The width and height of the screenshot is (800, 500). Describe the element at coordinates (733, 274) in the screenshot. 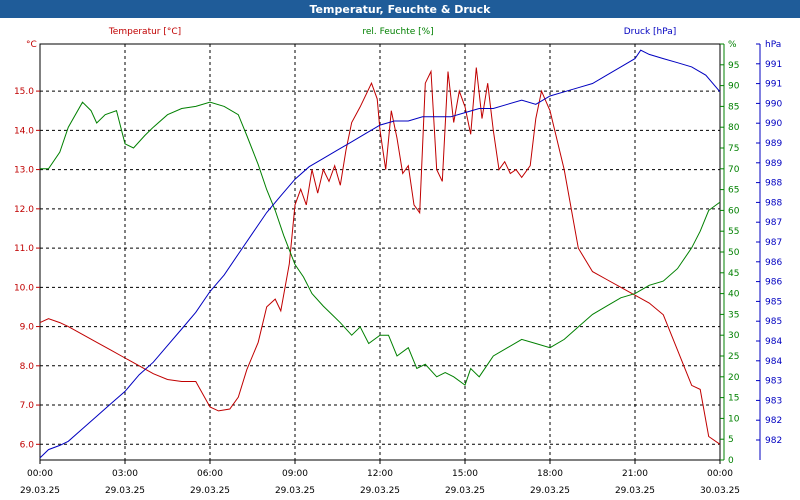

I see `humidity-tick-label: 45` at that location.